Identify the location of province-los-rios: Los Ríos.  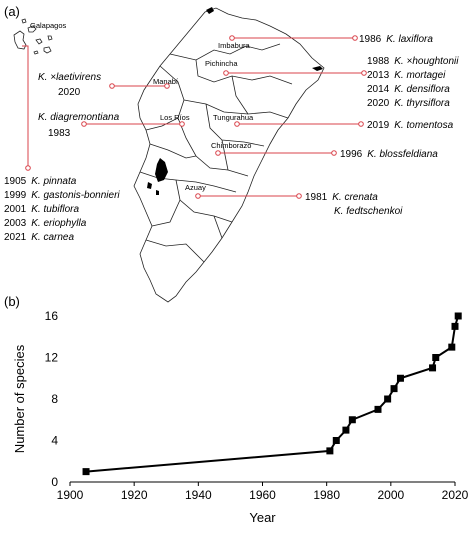
(175, 117).